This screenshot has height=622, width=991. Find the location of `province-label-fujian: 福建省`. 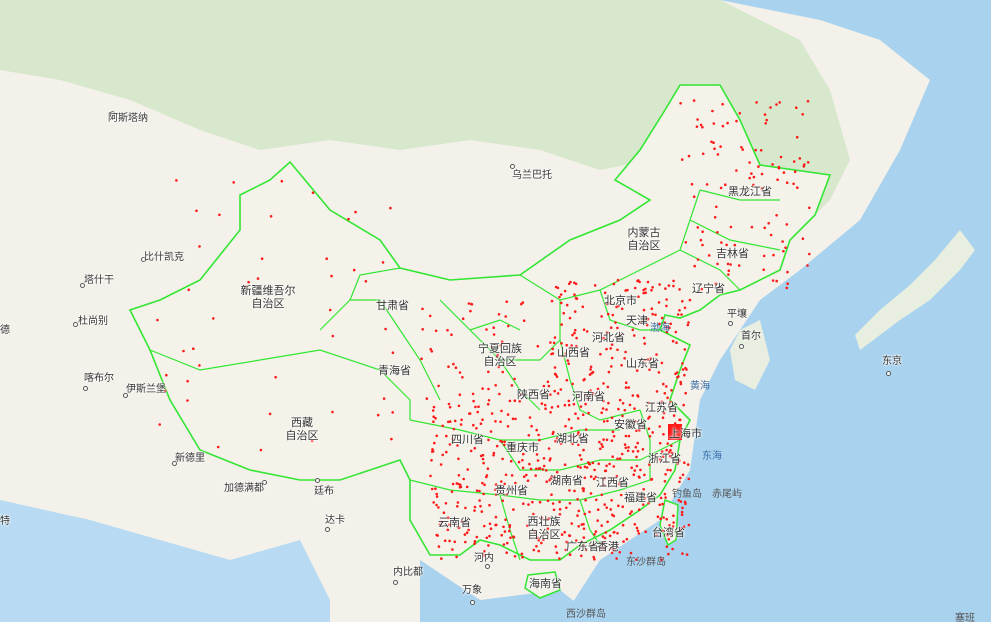

province-label-fujian: 福建省 is located at coordinates (640, 497).